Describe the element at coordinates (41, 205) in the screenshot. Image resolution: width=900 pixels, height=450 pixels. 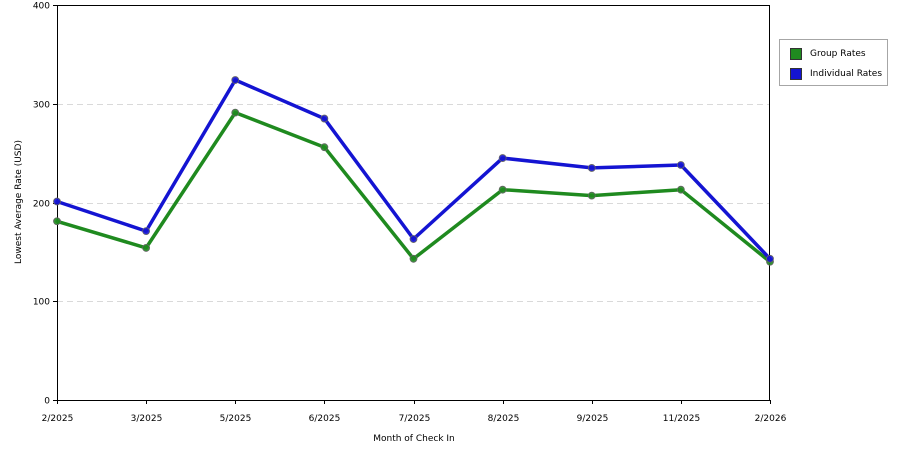
I see `y-tick-label-200: 200` at that location.